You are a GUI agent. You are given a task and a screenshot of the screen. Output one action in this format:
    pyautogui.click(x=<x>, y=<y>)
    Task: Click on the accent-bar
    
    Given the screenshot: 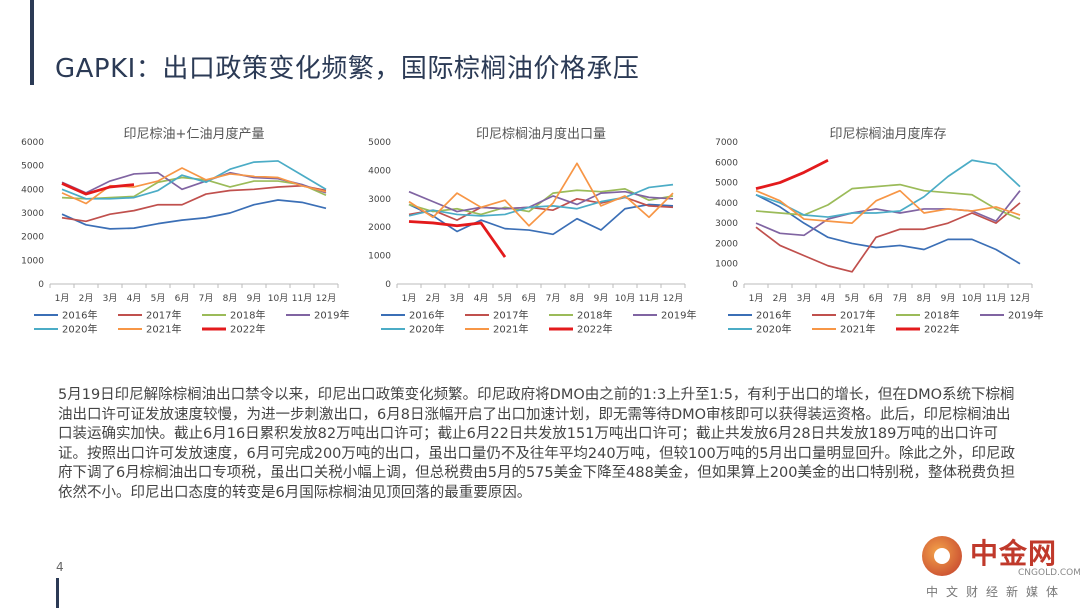 What is the action you would take?
    pyautogui.click(x=32, y=42)
    